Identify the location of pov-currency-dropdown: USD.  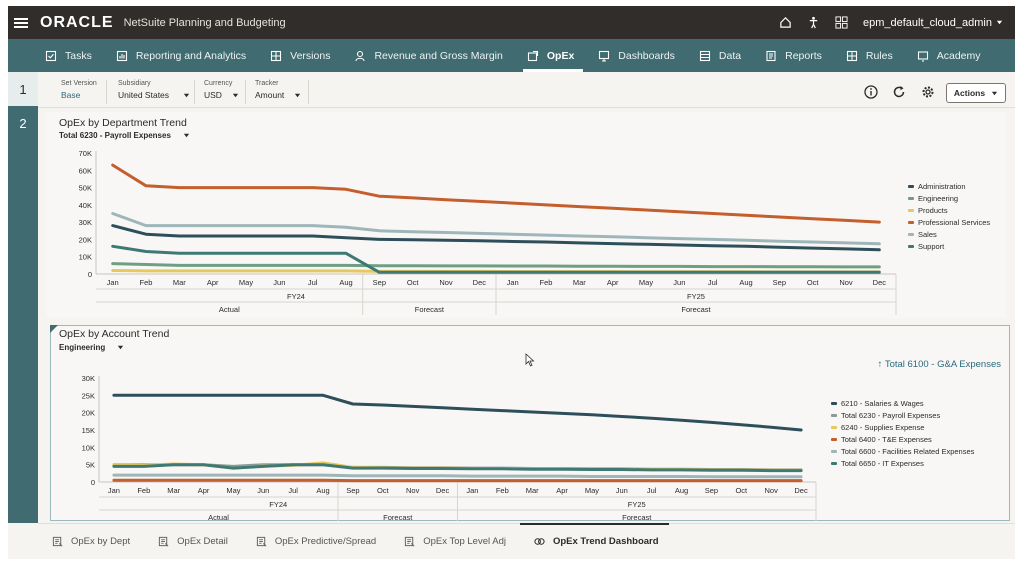
(221, 95).